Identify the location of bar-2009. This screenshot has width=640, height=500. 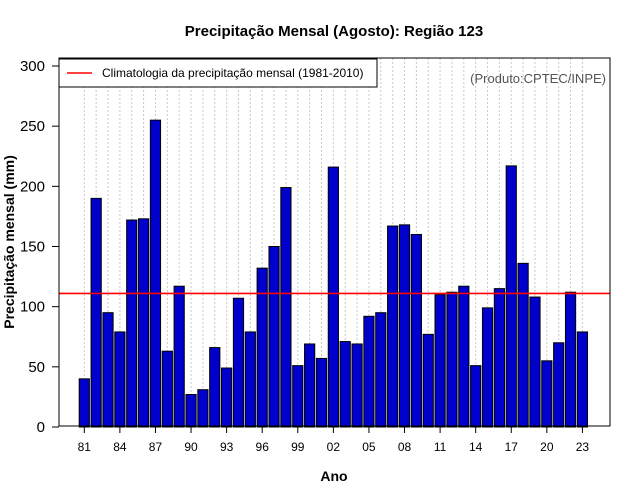
(416, 330).